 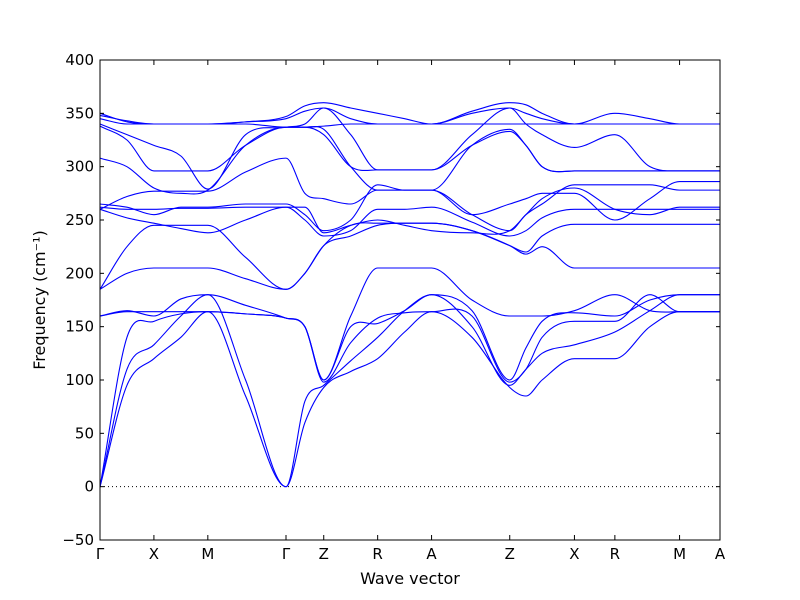 I want to click on y-tick-label: 150, so click(x=79, y=327).